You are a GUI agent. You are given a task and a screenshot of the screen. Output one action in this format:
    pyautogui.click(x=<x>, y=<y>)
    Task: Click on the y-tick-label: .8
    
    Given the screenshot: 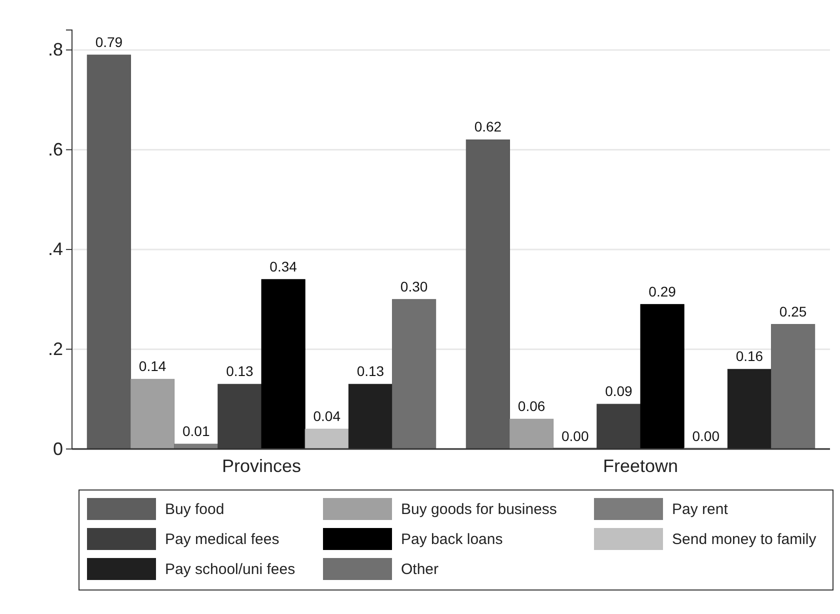 What is the action you would take?
    pyautogui.click(x=55, y=50)
    